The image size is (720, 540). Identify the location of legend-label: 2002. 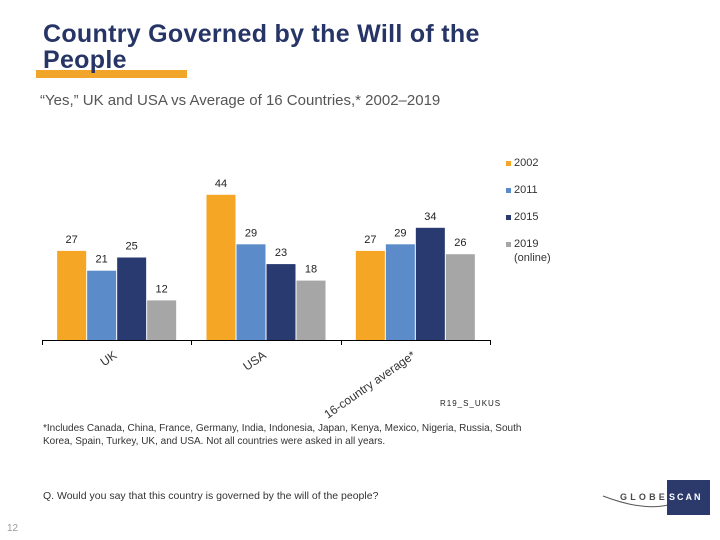
(526, 163).